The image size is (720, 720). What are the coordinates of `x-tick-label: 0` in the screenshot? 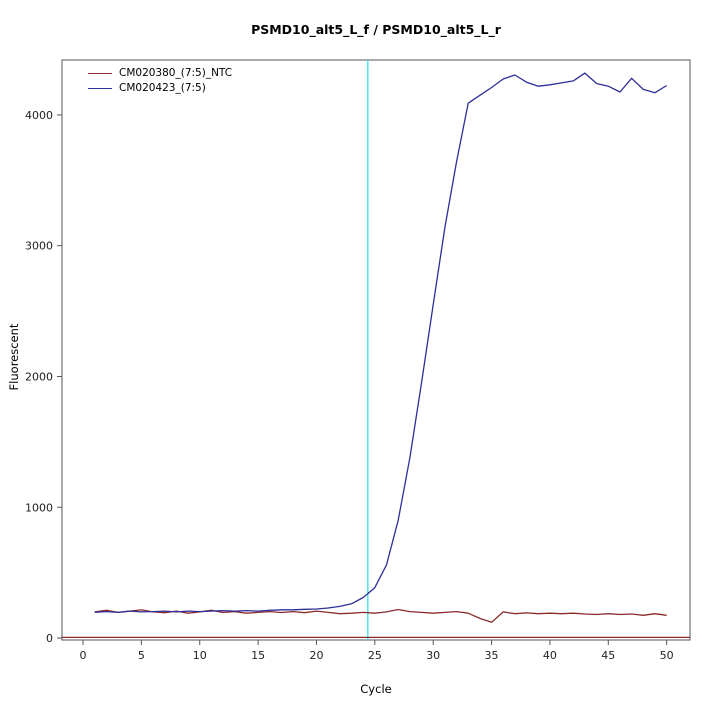 It's located at (83, 655).